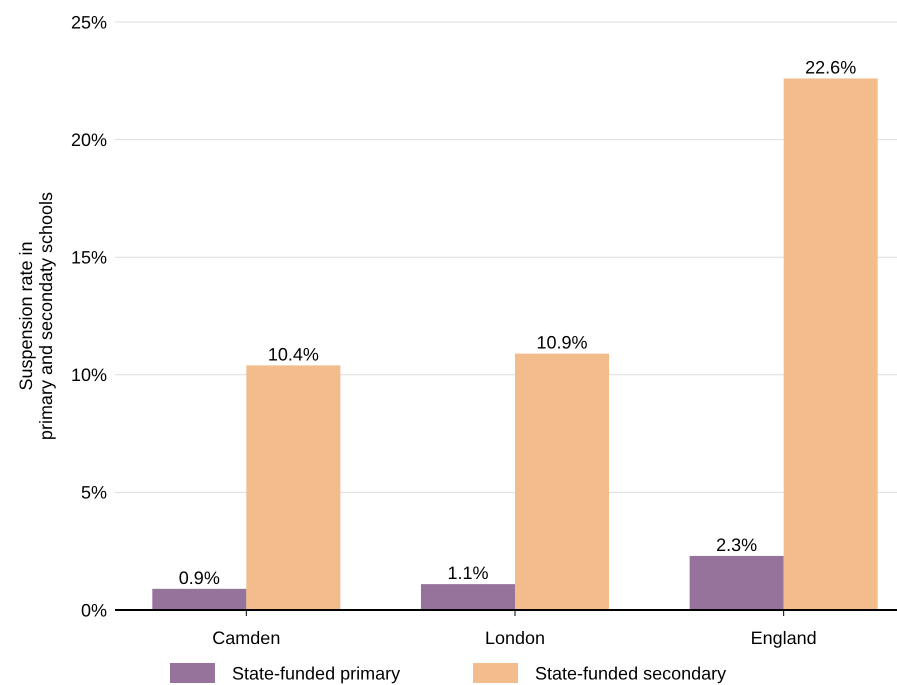  Describe the element at coordinates (467, 573) in the screenshot. I see `data-label: 1.1%` at that location.